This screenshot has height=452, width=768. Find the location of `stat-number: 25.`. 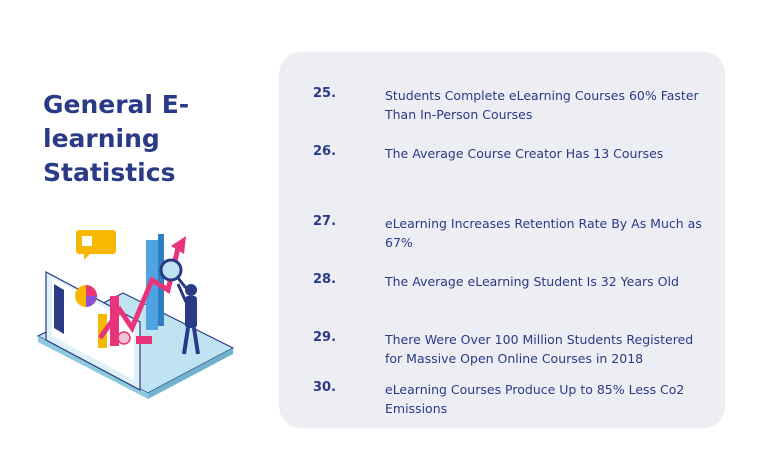

stat-number: 25. is located at coordinates (325, 93).